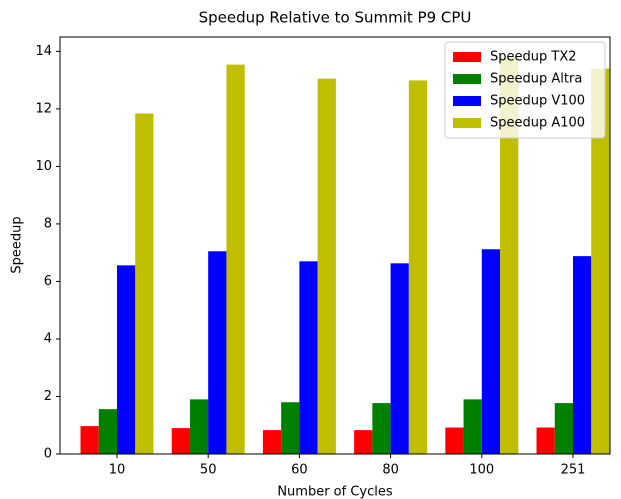 The height and width of the screenshot is (499, 621). Describe the element at coordinates (48, 223) in the screenshot. I see `y-tick-label: 8` at that location.